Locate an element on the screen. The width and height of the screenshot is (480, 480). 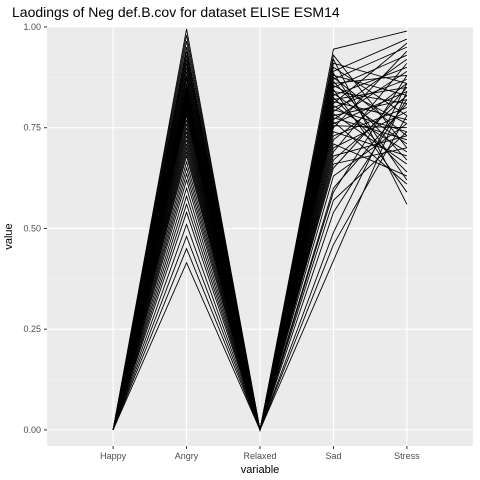
y-axis-title: value is located at coordinates (9, 236).